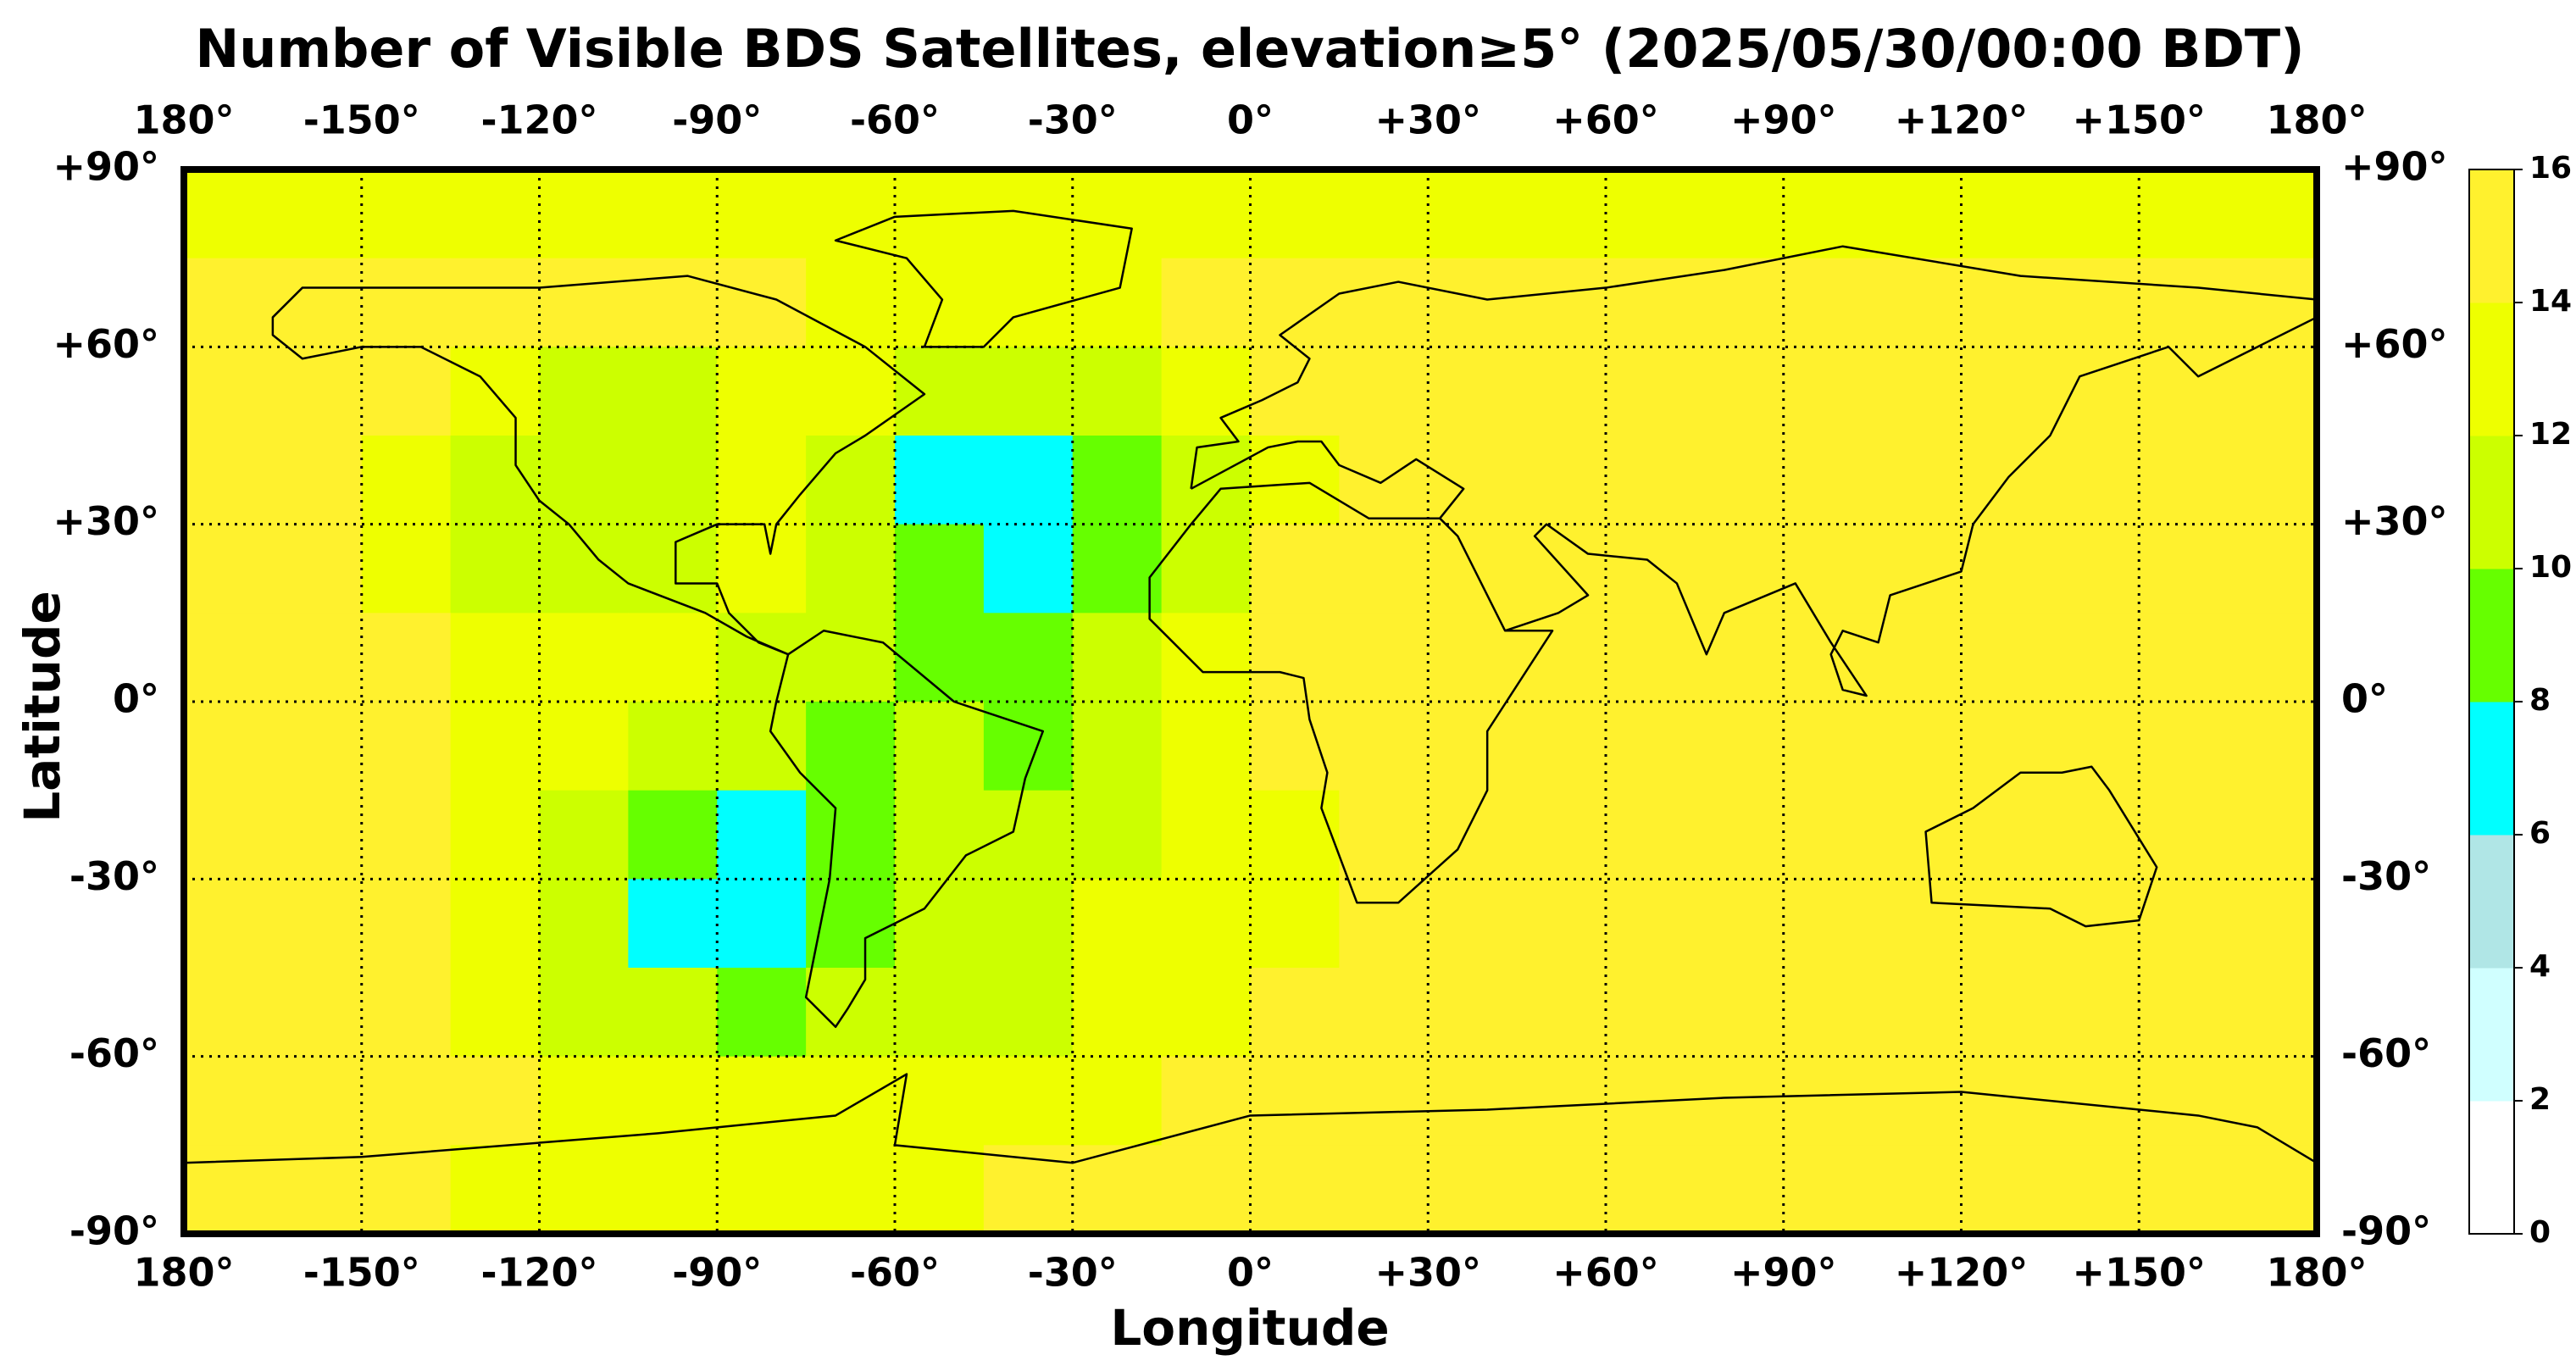  Describe the element at coordinates (2139, 120) in the screenshot. I see `x-tick-label: +150°` at that location.